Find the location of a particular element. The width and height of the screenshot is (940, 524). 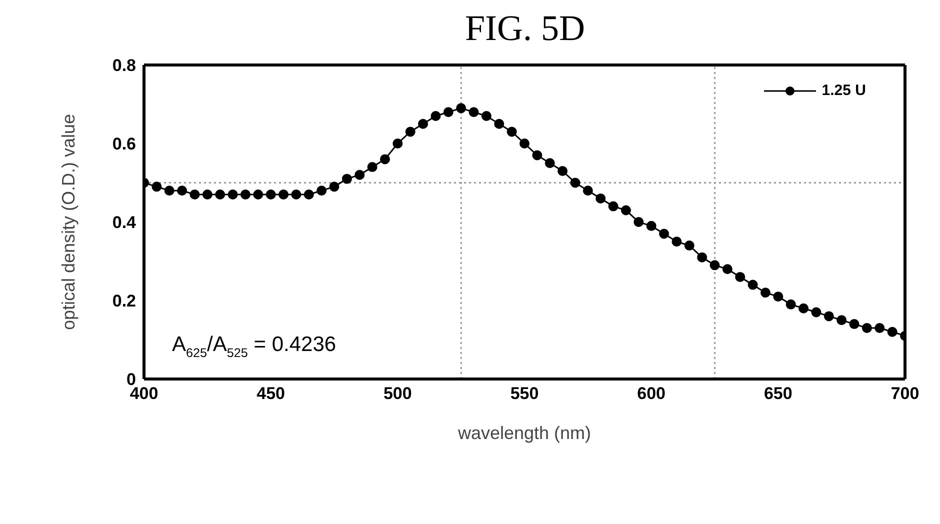

x-tick-label: 500 is located at coordinates (397, 394).